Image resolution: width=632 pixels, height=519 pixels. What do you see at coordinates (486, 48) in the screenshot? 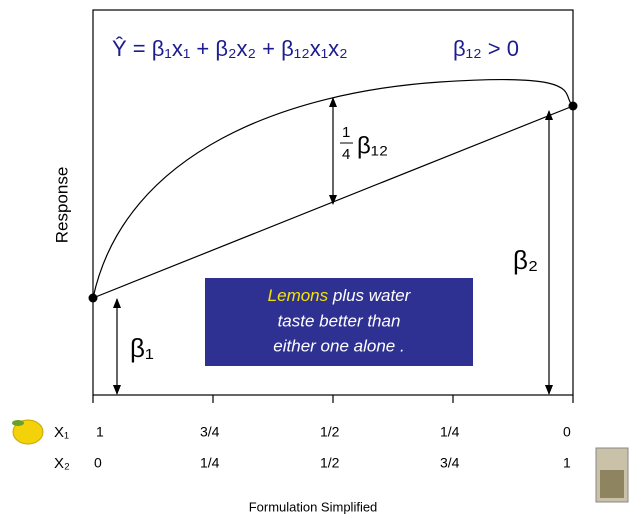
I see `condition: β₁₂ > 0` at bounding box center [486, 48].